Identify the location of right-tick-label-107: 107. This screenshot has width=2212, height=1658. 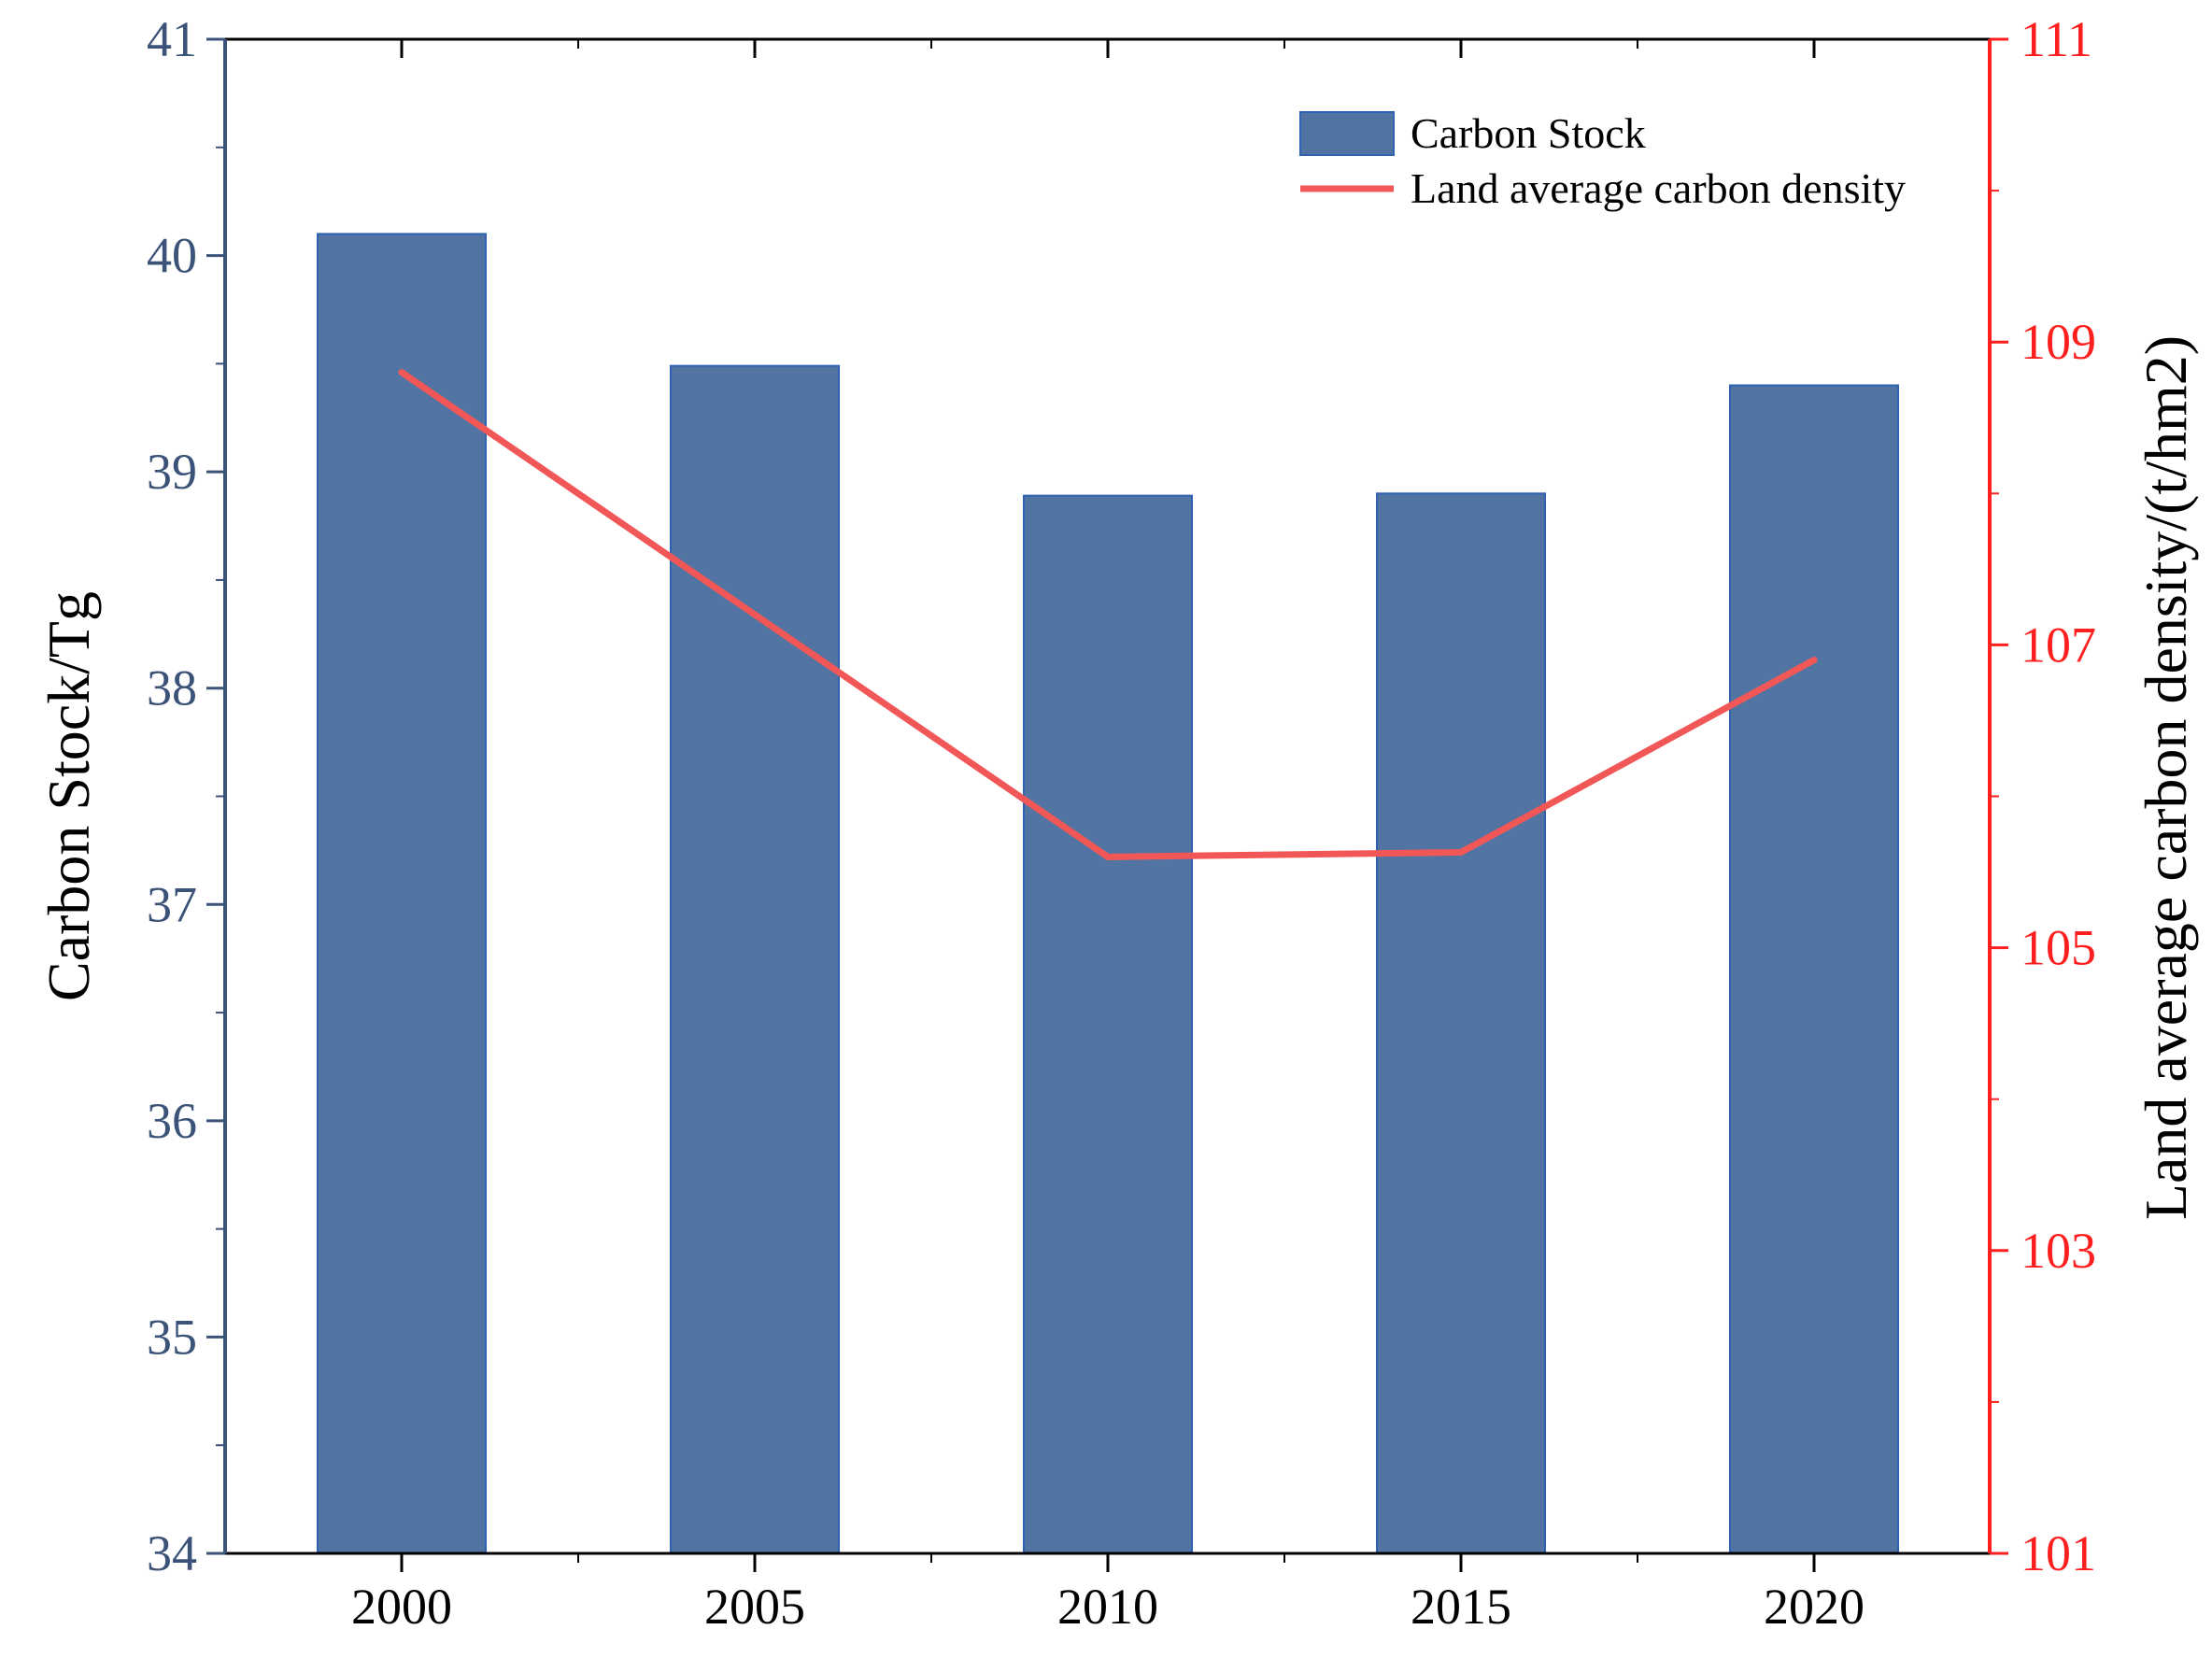
(2058, 644).